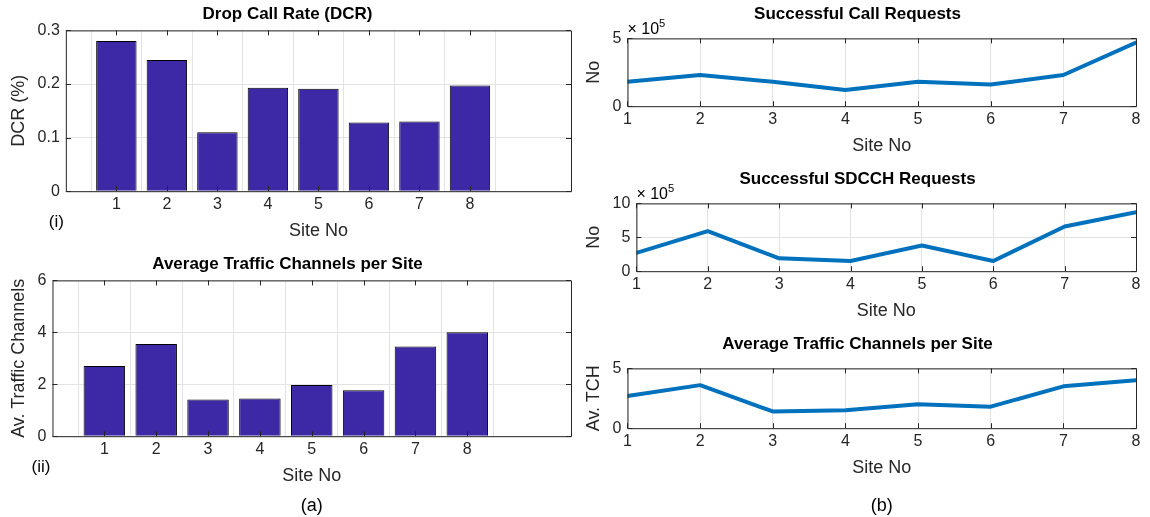  Describe the element at coordinates (42, 331) in the screenshot. I see `y-tick-label: 4` at that location.